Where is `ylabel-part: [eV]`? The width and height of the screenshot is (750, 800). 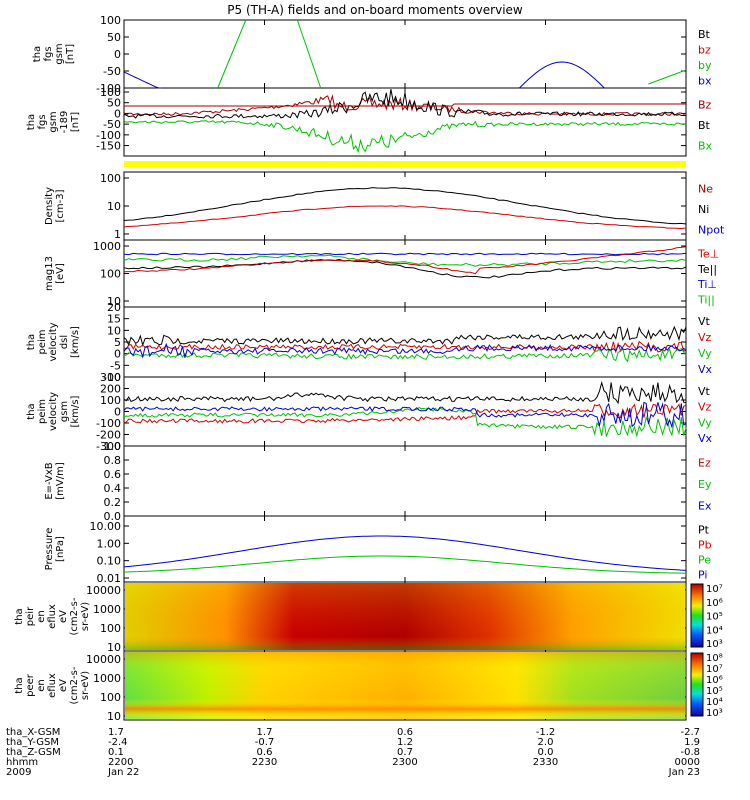 ylabel-part: [eV] is located at coordinates (60, 273).